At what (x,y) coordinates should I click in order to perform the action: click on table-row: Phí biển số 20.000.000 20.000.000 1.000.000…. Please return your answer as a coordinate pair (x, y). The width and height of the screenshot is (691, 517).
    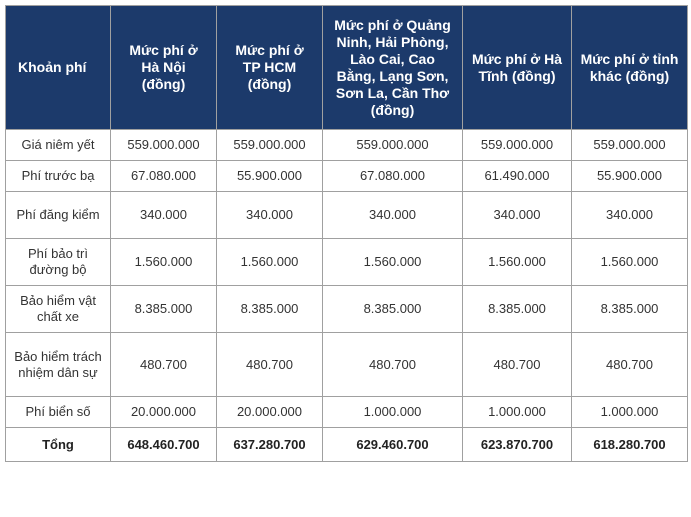
    Looking at the image, I should click on (346, 412).